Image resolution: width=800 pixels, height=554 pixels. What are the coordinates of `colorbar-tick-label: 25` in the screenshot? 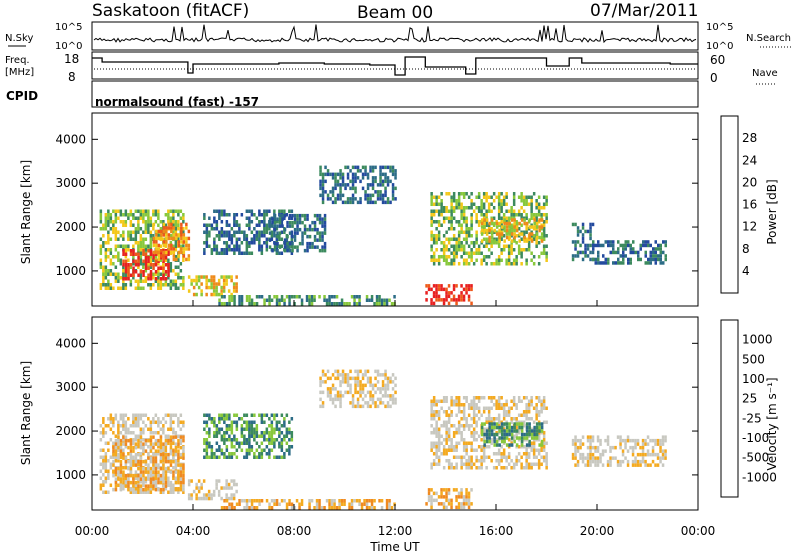 It's located at (749, 399).